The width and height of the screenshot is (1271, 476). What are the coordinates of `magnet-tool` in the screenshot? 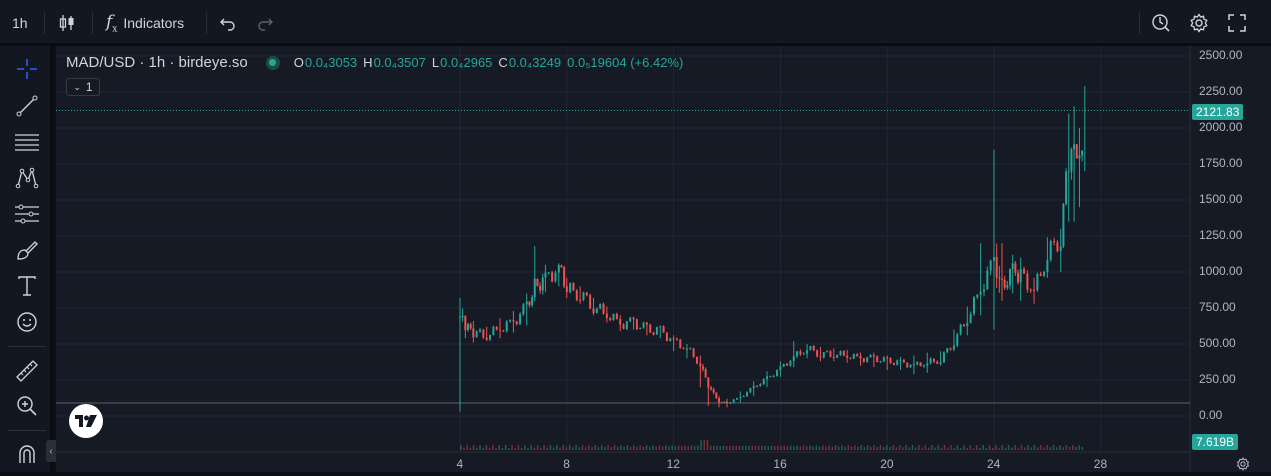 It's located at (27, 454).